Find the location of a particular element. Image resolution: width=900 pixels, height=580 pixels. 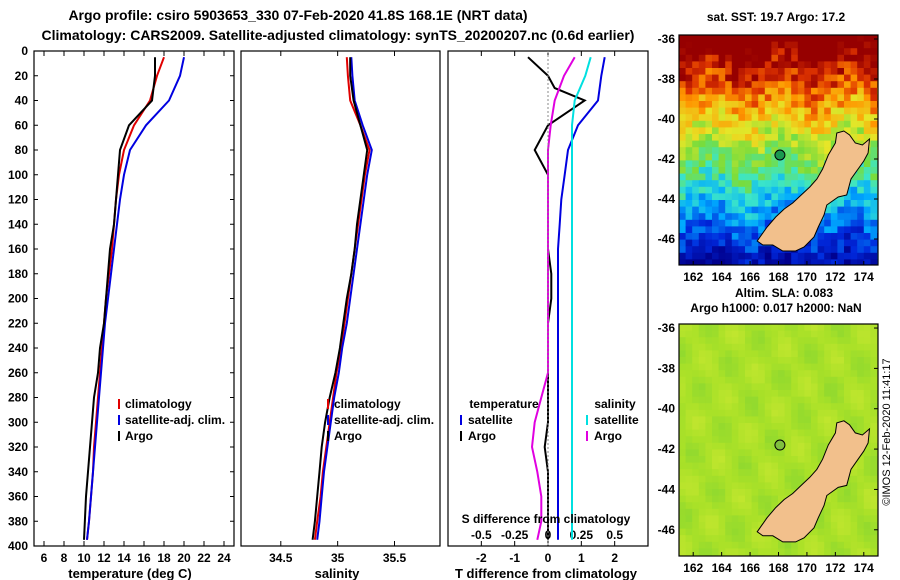

series-line-satellite-adj-clim- is located at coordinates (344, 298).